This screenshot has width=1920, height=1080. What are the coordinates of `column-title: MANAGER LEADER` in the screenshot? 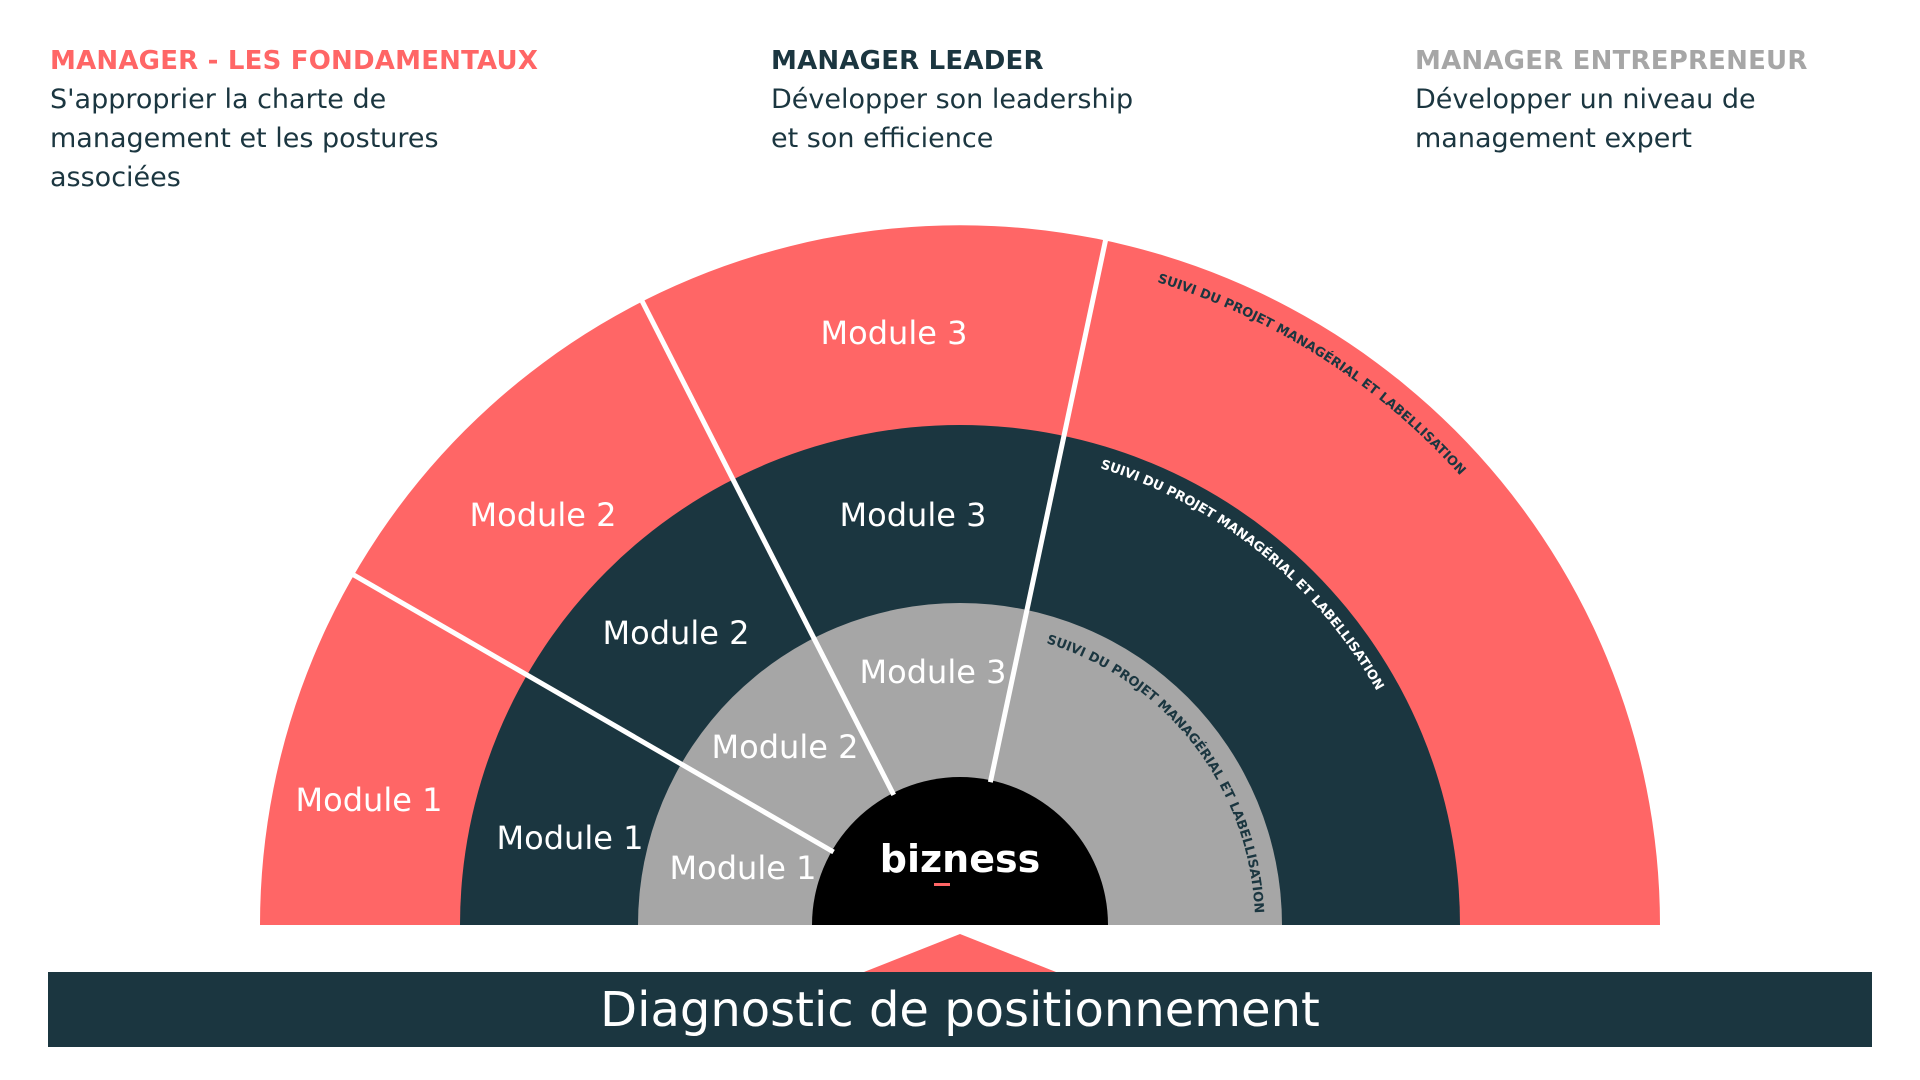 It's located at (907, 61).